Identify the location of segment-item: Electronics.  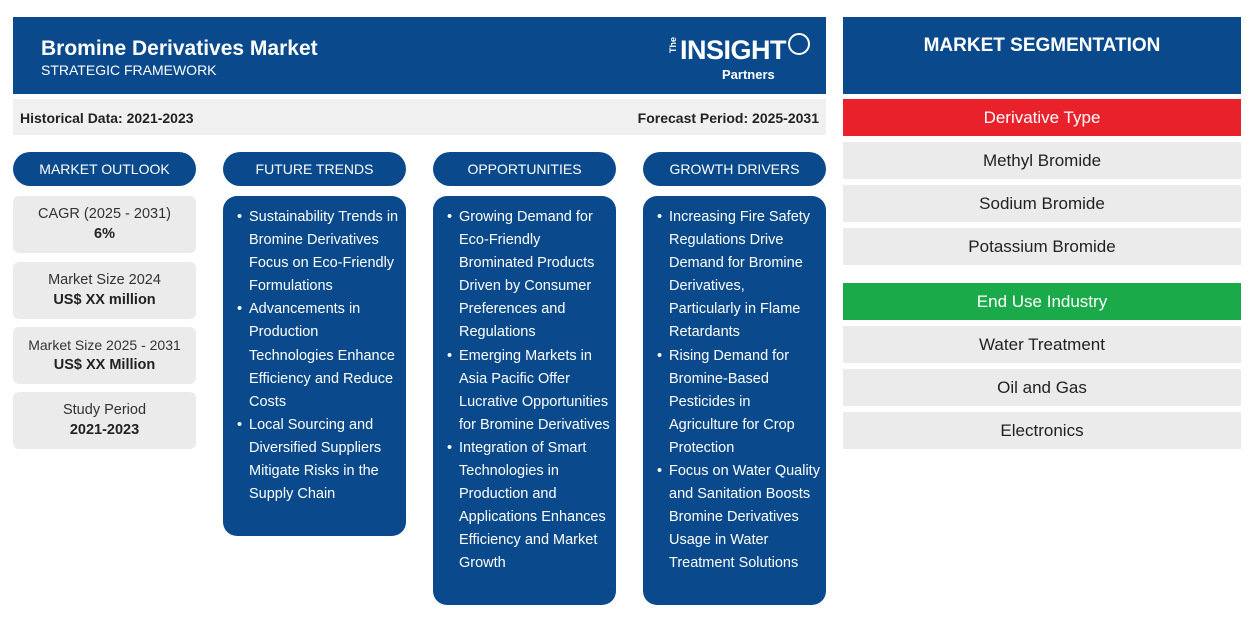
(1042, 430).